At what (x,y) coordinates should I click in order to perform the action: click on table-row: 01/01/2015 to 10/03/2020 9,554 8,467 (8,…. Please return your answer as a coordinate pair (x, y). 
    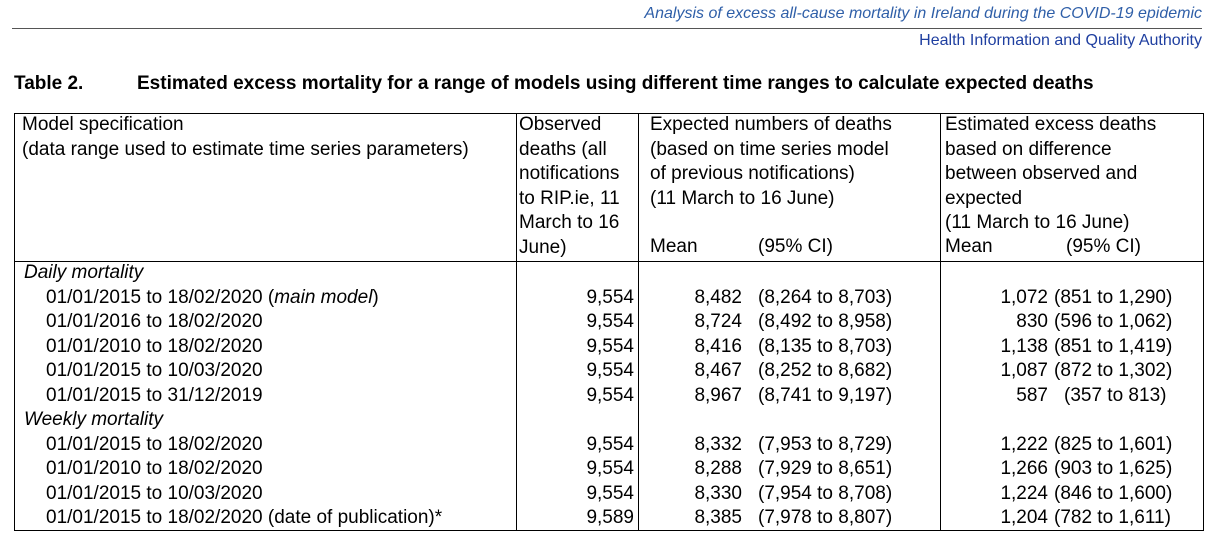
    Looking at the image, I should click on (609, 371).